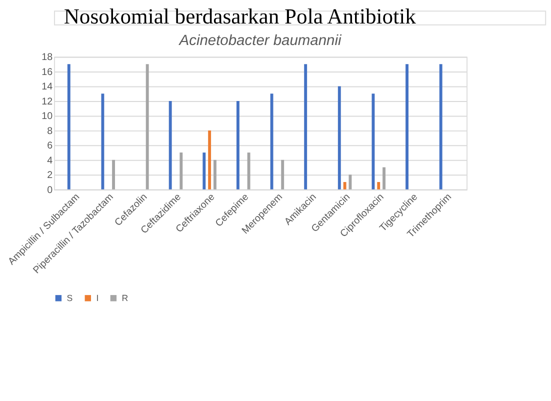 This screenshot has height=401, width=551. I want to click on chart-title: Acinetobacter baumannii, so click(260, 41).